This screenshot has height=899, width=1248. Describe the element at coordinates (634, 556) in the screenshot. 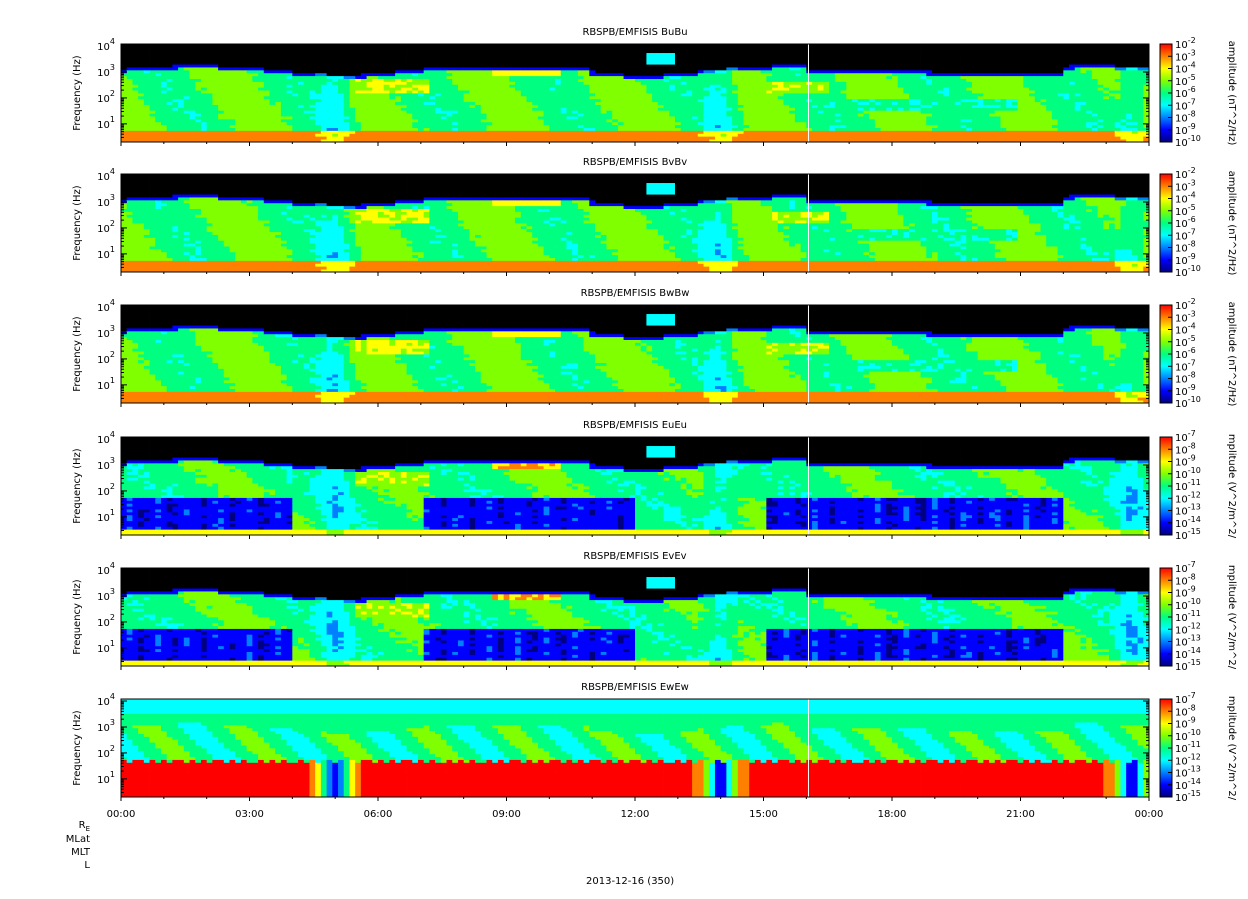

I see `panel-title: RBSPB/EMFISIS EvEv` at that location.